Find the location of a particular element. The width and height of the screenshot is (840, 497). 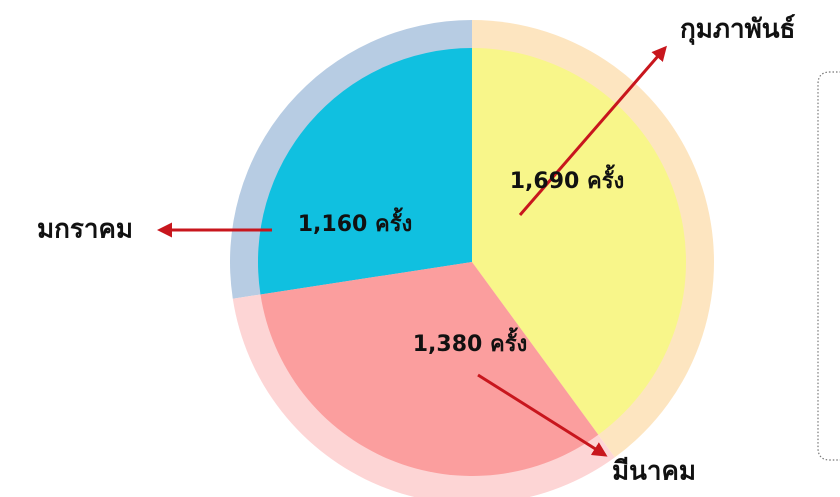

pie-slice is located at coordinates (365, 171).